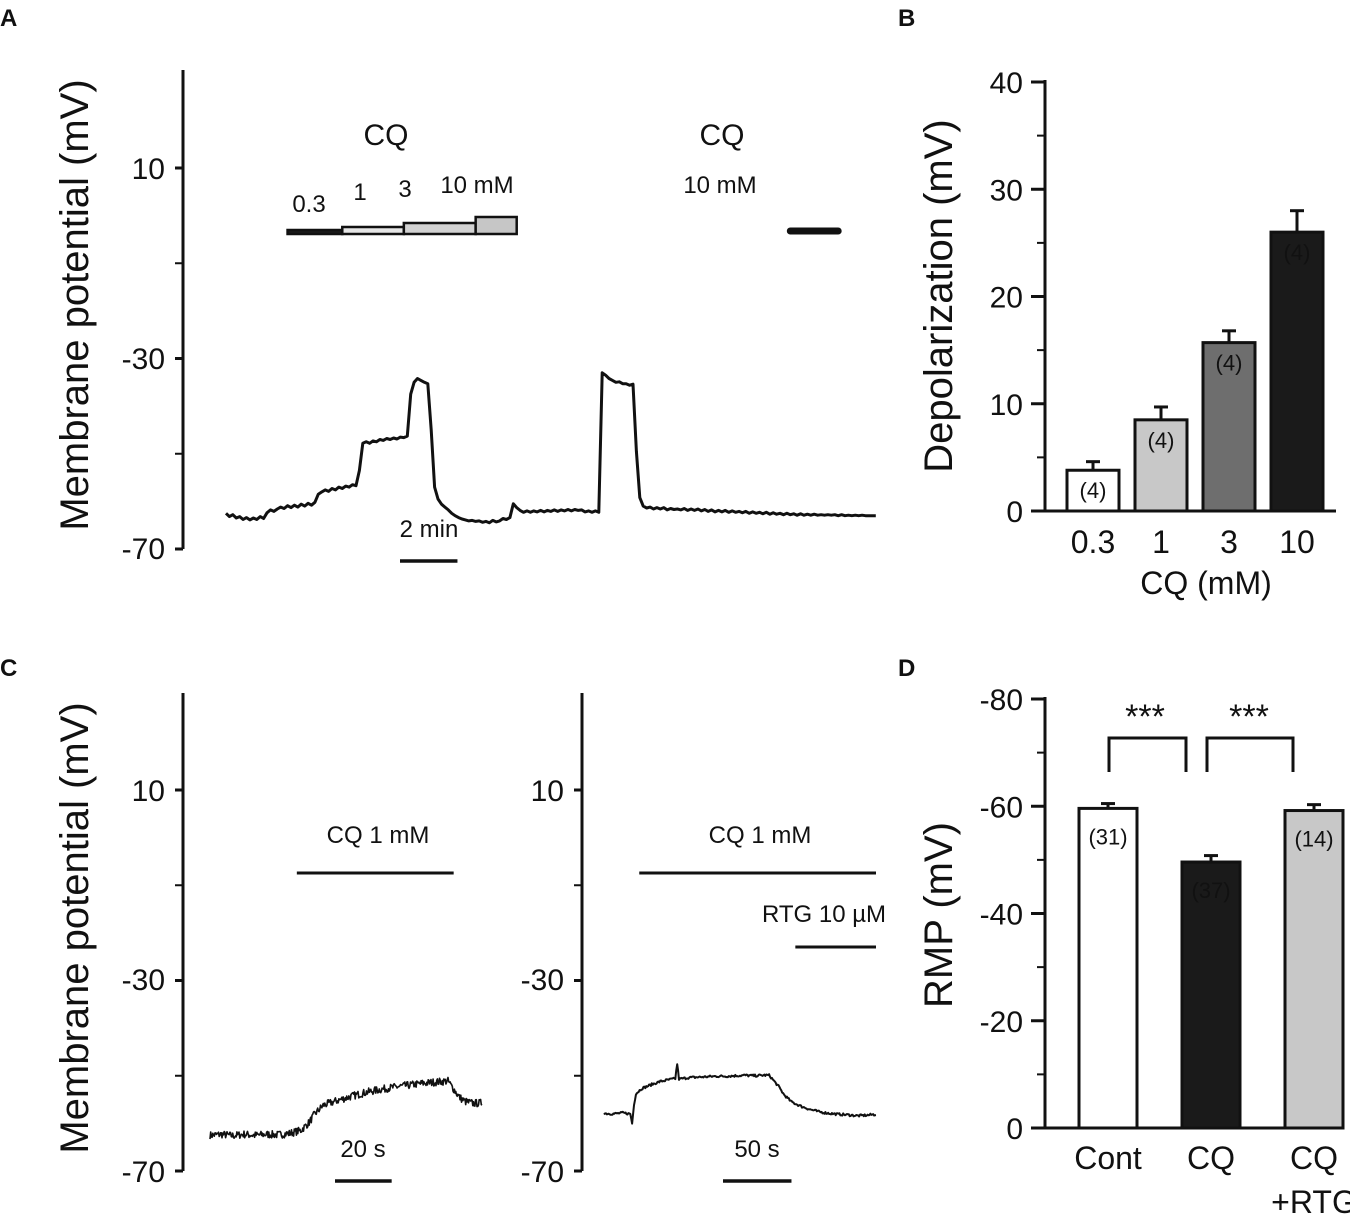 This screenshot has height=1219, width=1350. I want to click on panel-b-y-axis-title: Depolarization (mV), so click(939, 295).